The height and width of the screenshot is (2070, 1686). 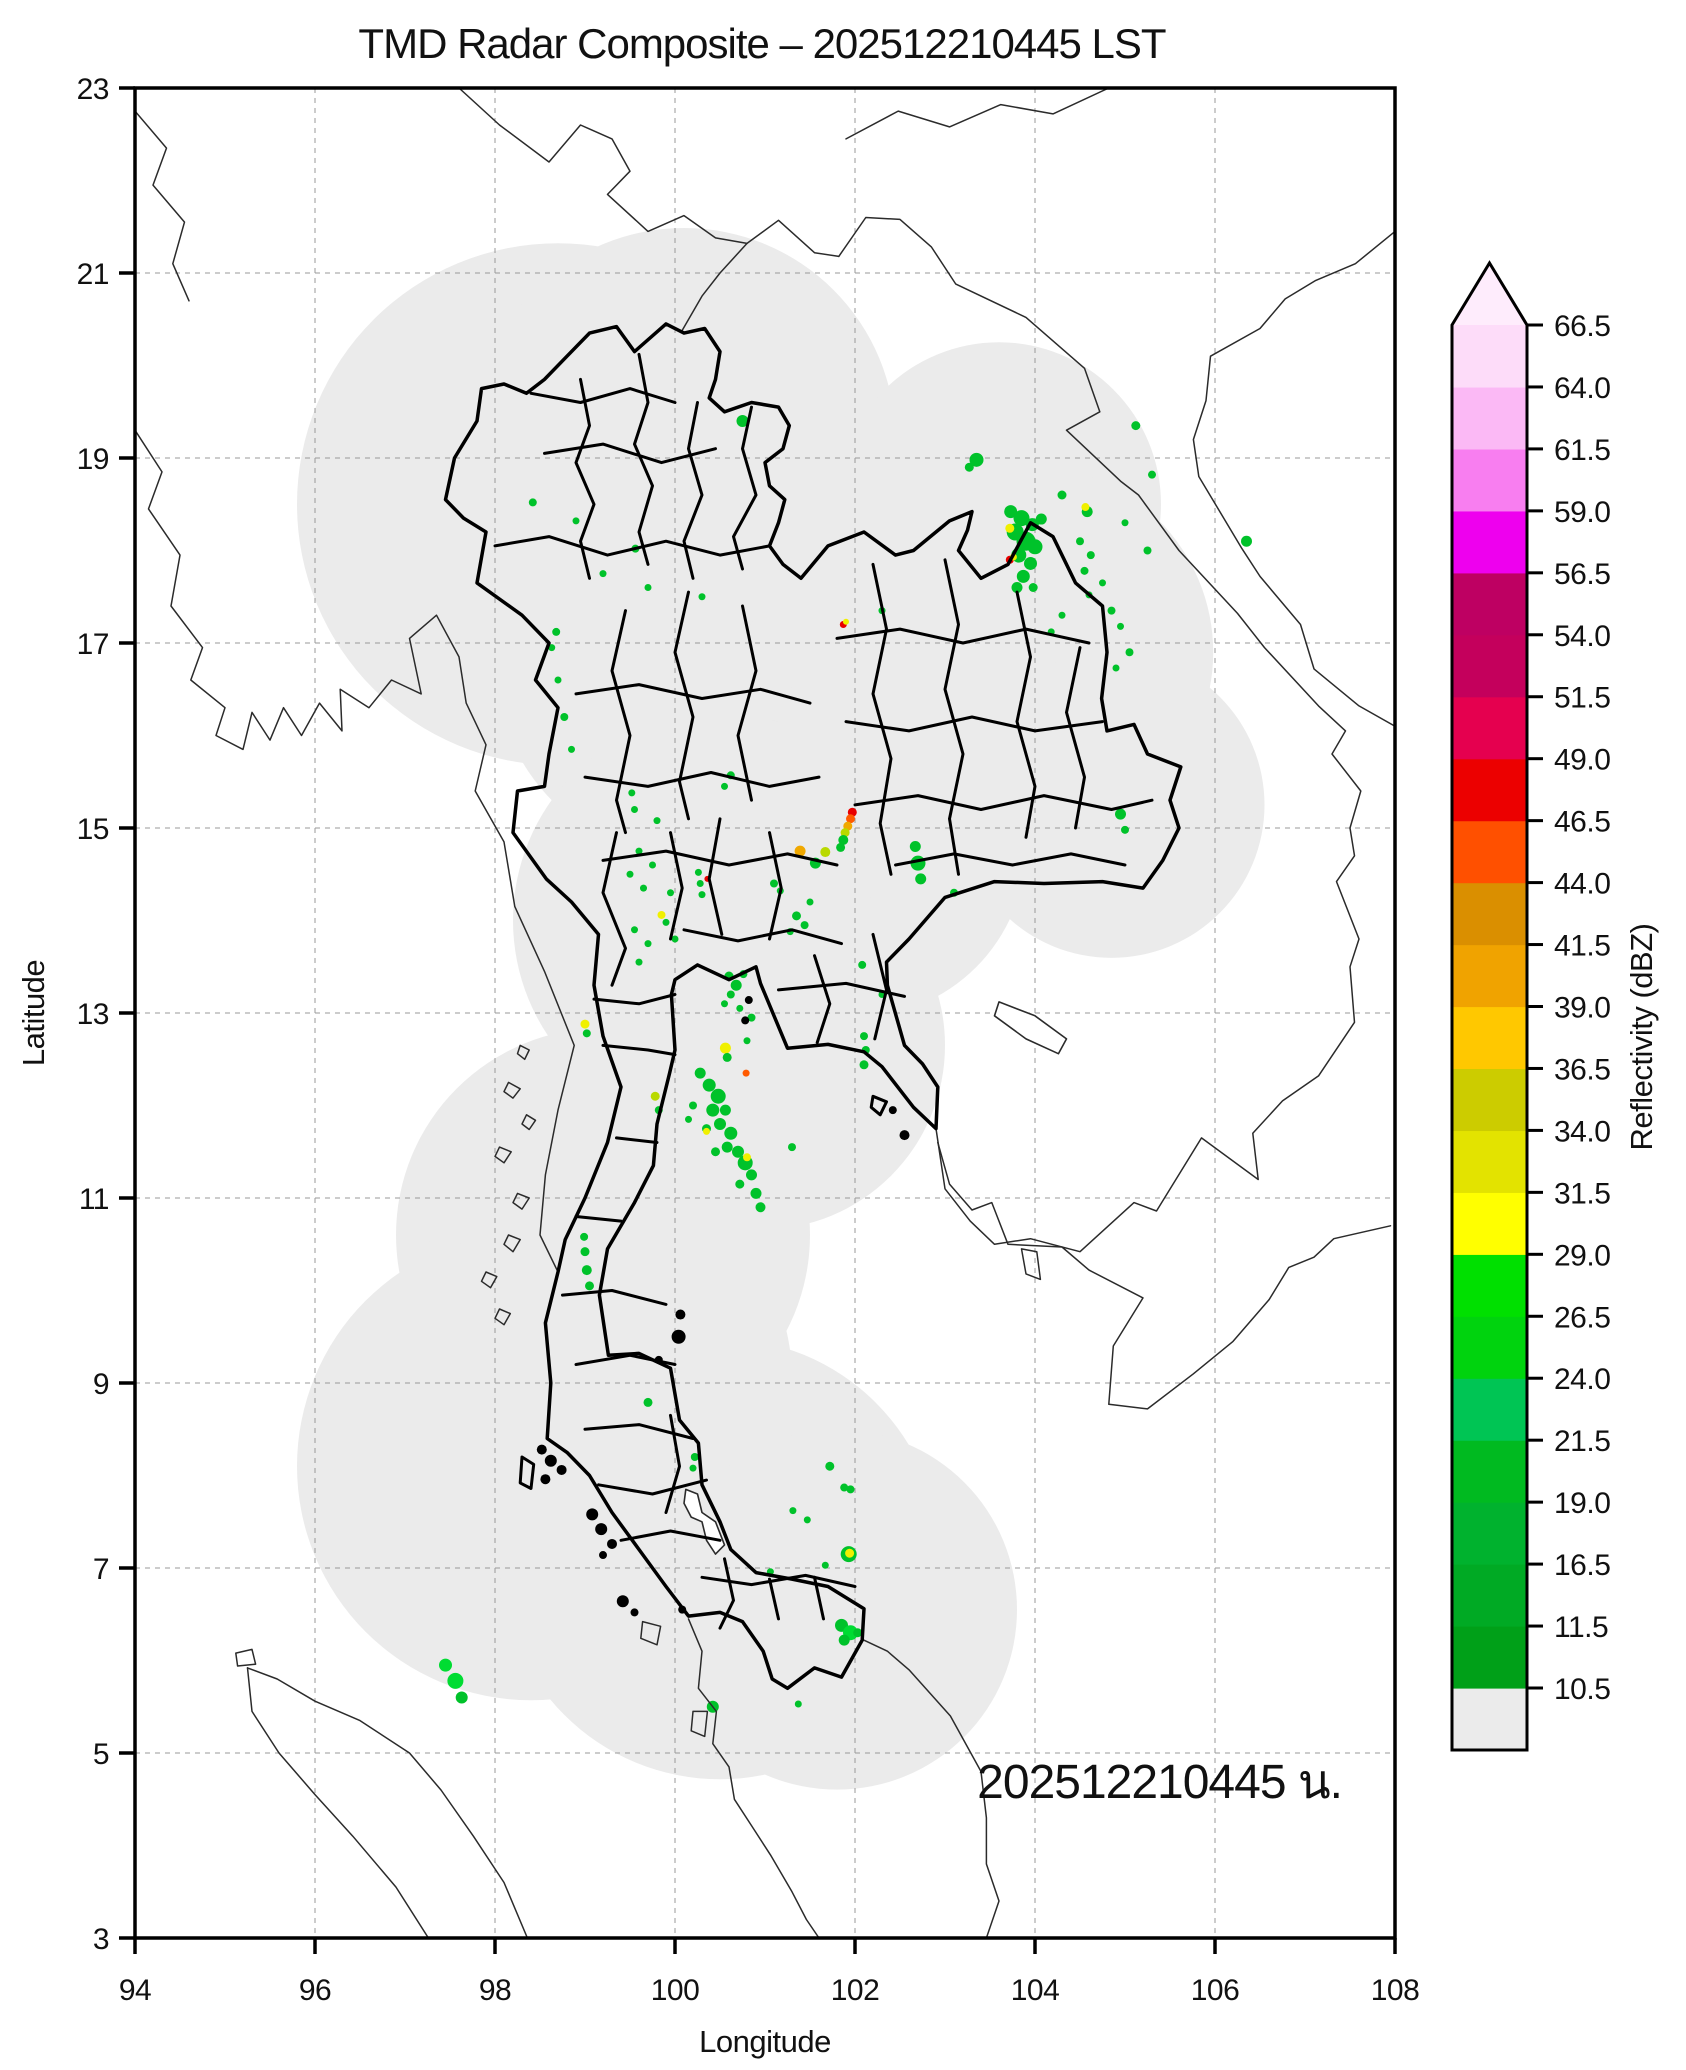 What do you see at coordinates (93, 829) in the screenshot?
I see `y-tick-label: 15` at bounding box center [93, 829].